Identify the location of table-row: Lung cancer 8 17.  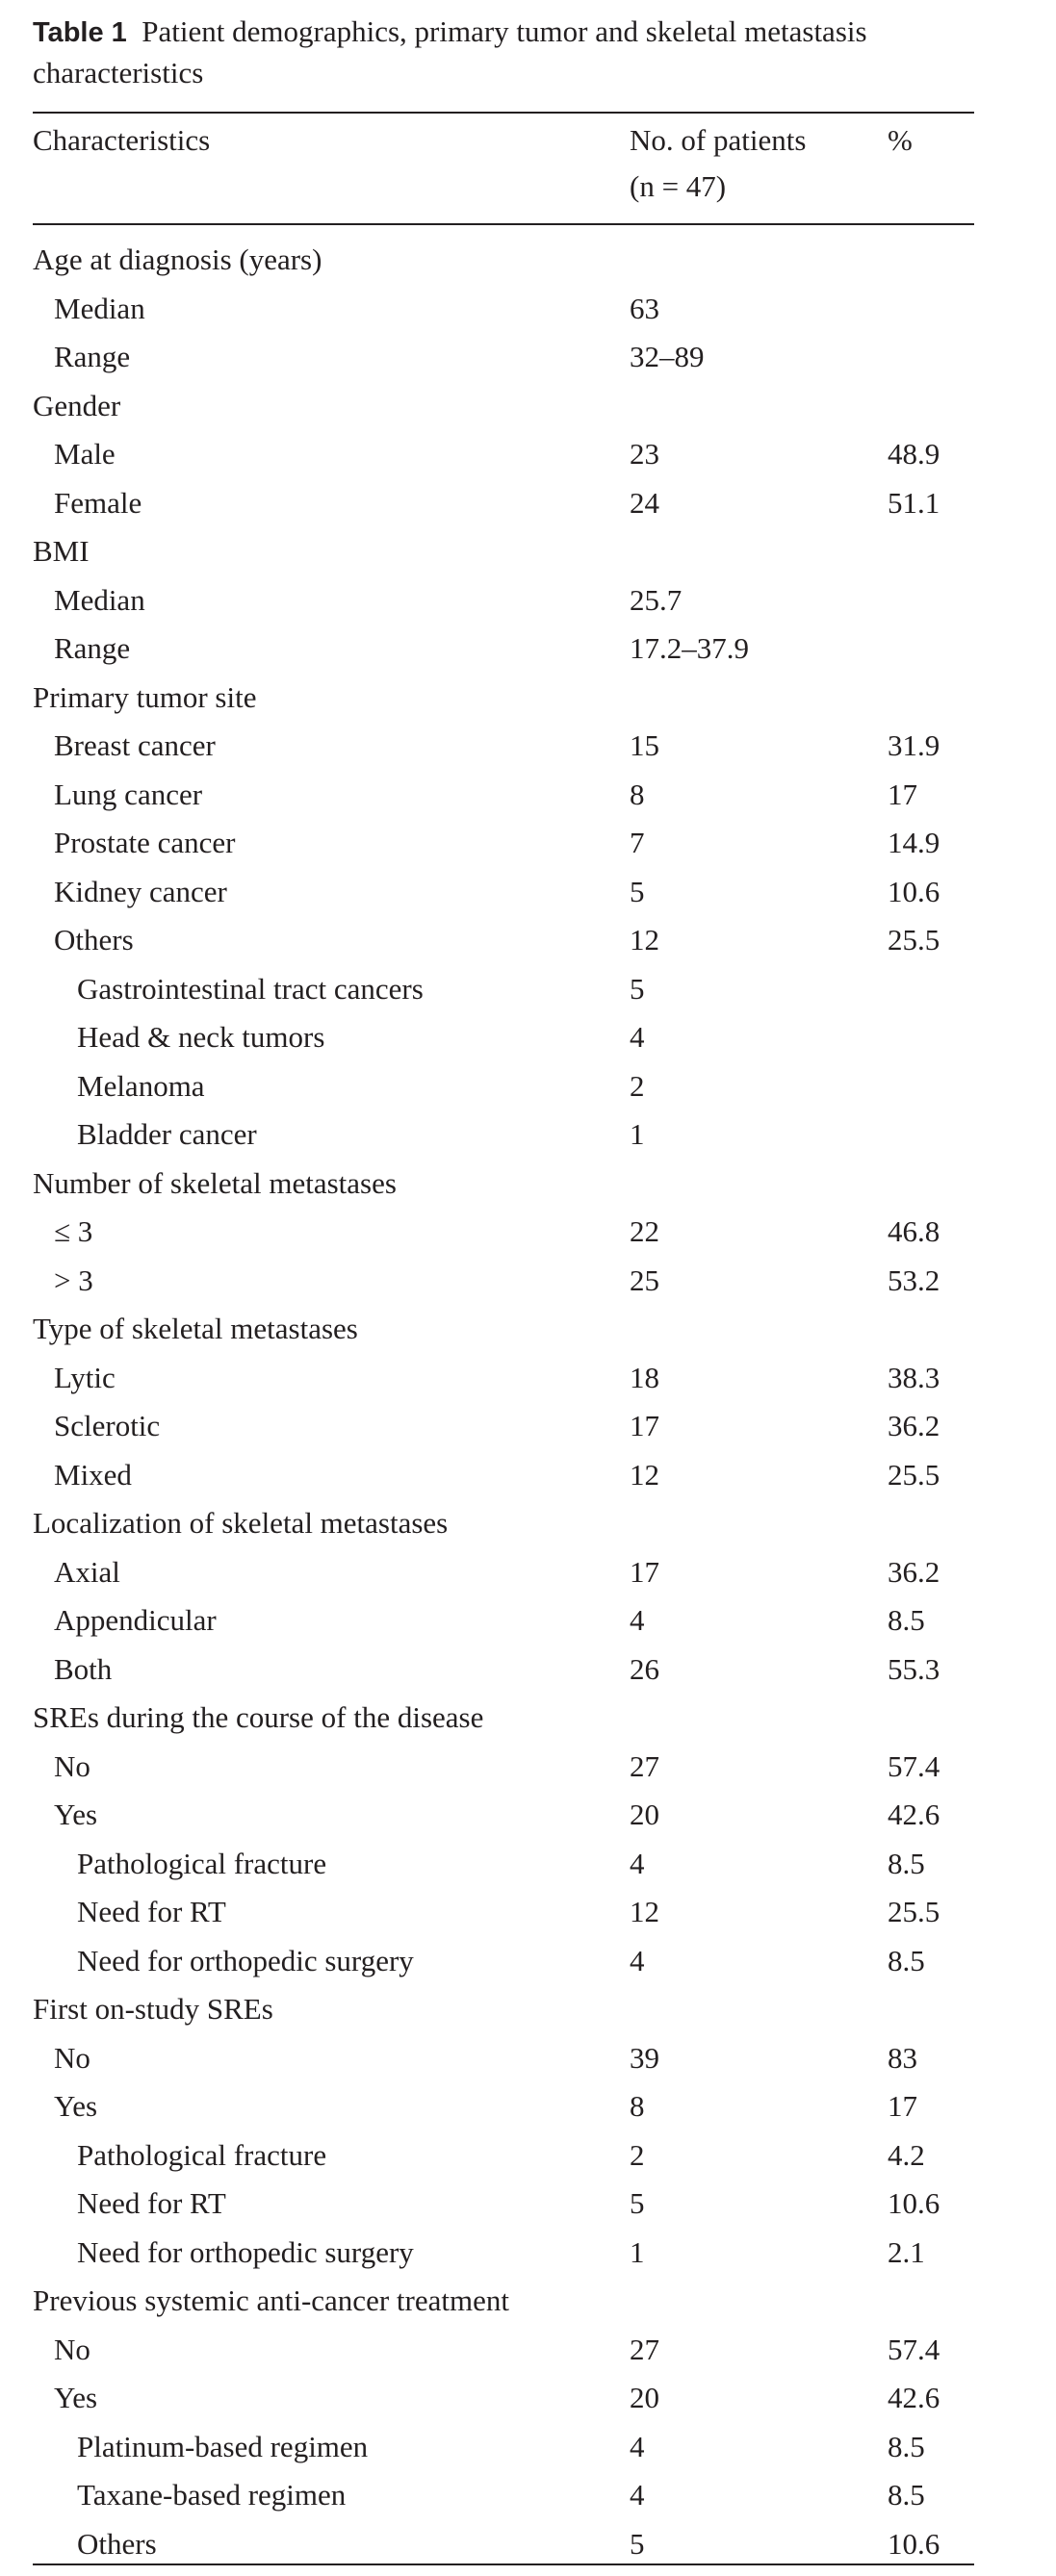
(503, 795).